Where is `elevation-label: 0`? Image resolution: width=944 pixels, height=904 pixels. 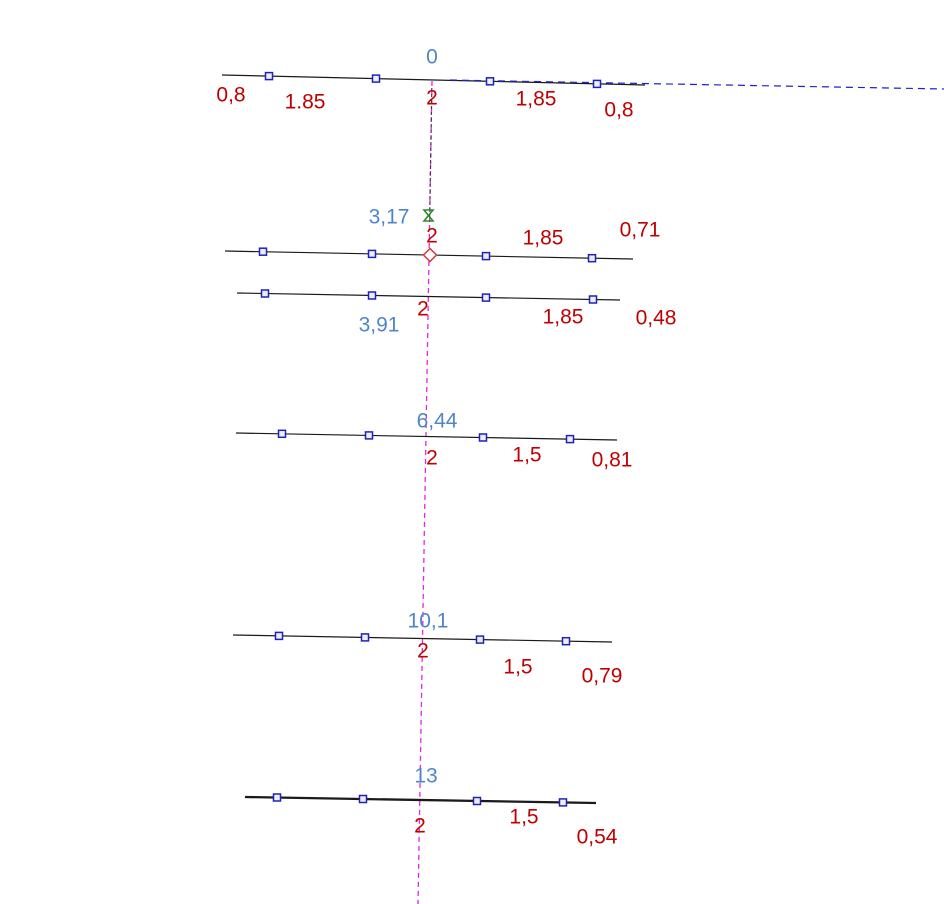 elevation-label: 0 is located at coordinates (432, 57).